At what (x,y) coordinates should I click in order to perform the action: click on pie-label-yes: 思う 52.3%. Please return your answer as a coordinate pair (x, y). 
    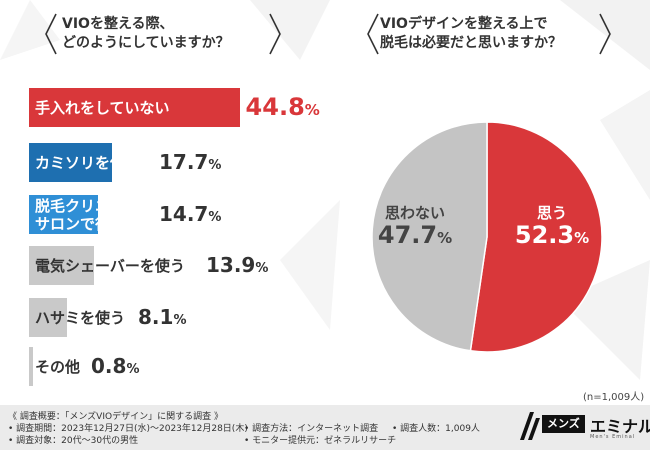
    Looking at the image, I should click on (552, 226).